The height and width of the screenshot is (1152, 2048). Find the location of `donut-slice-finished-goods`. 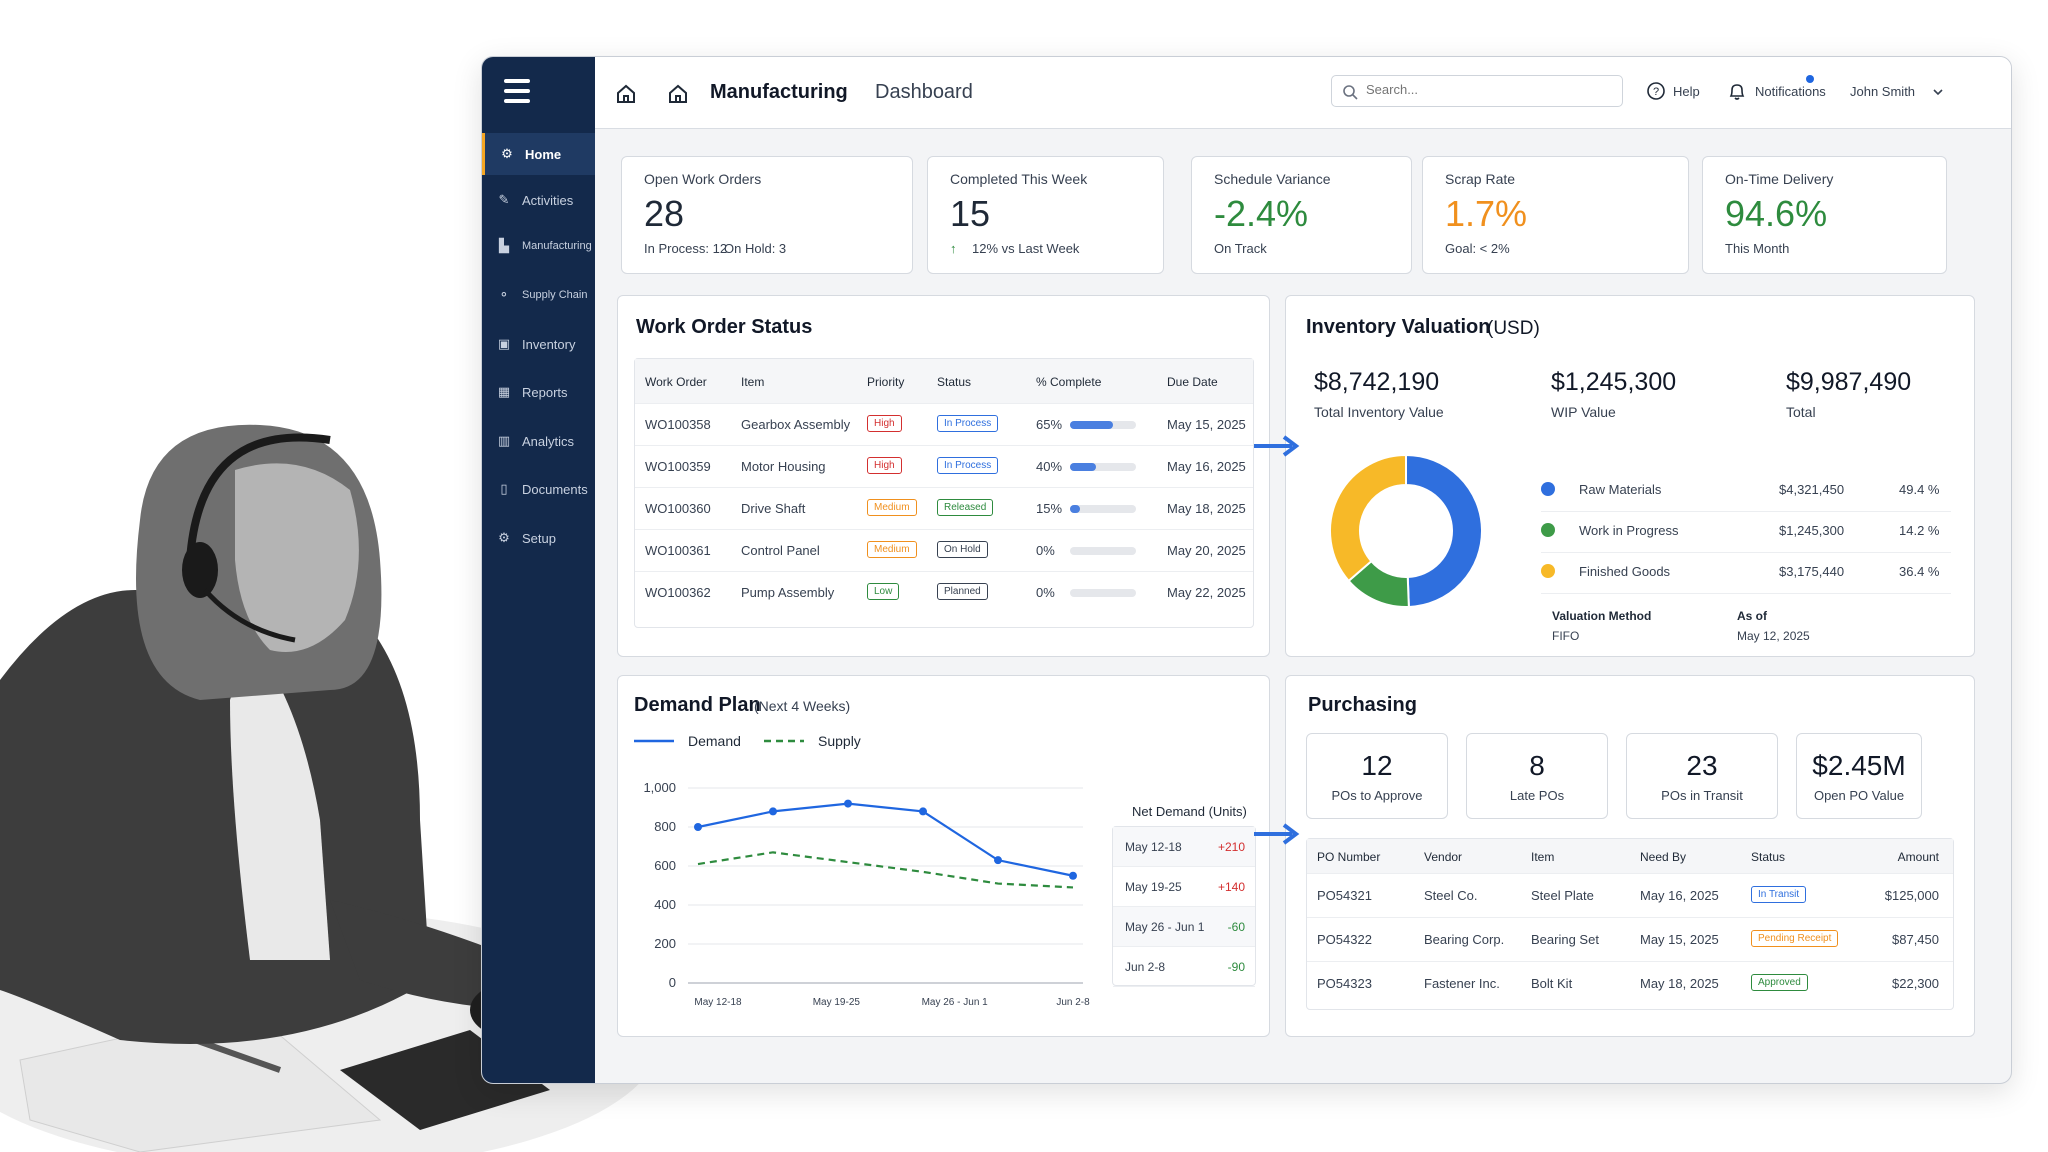

donut-slice-finished-goods is located at coordinates (1368, 518).